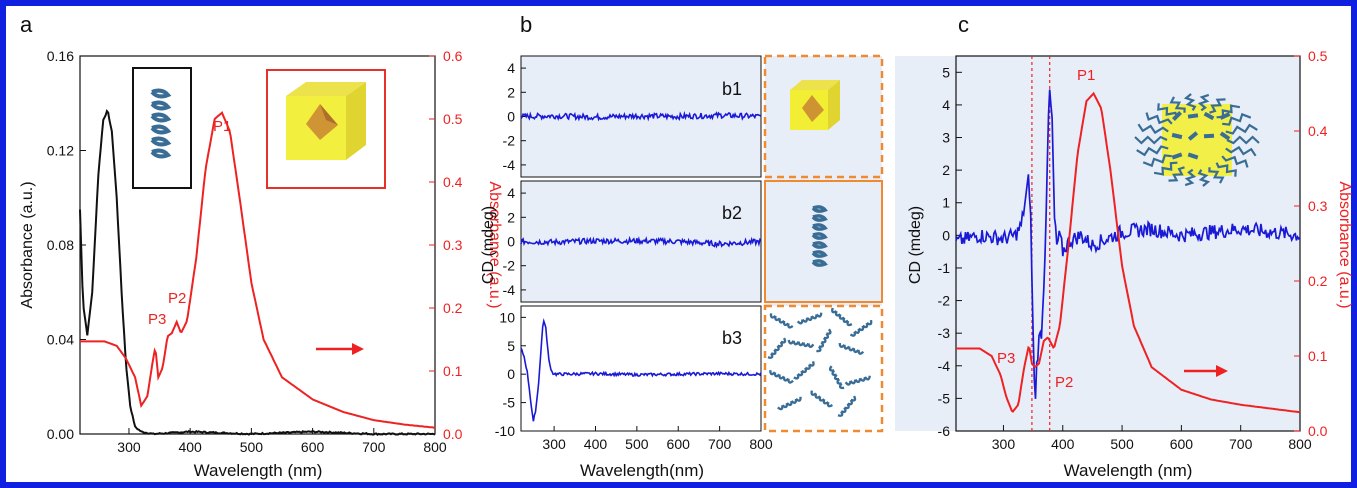 The width and height of the screenshot is (1357, 488). I want to click on panel-c-y-ticks: 5 4 3 2 1 0 -1 -2 -3 -4 -5 -6, so click(950, 251).